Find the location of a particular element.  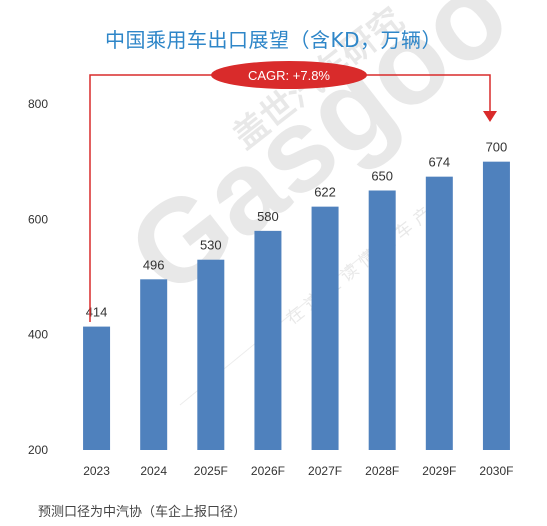

x-tick-label: 2028F is located at coordinates (382, 471).